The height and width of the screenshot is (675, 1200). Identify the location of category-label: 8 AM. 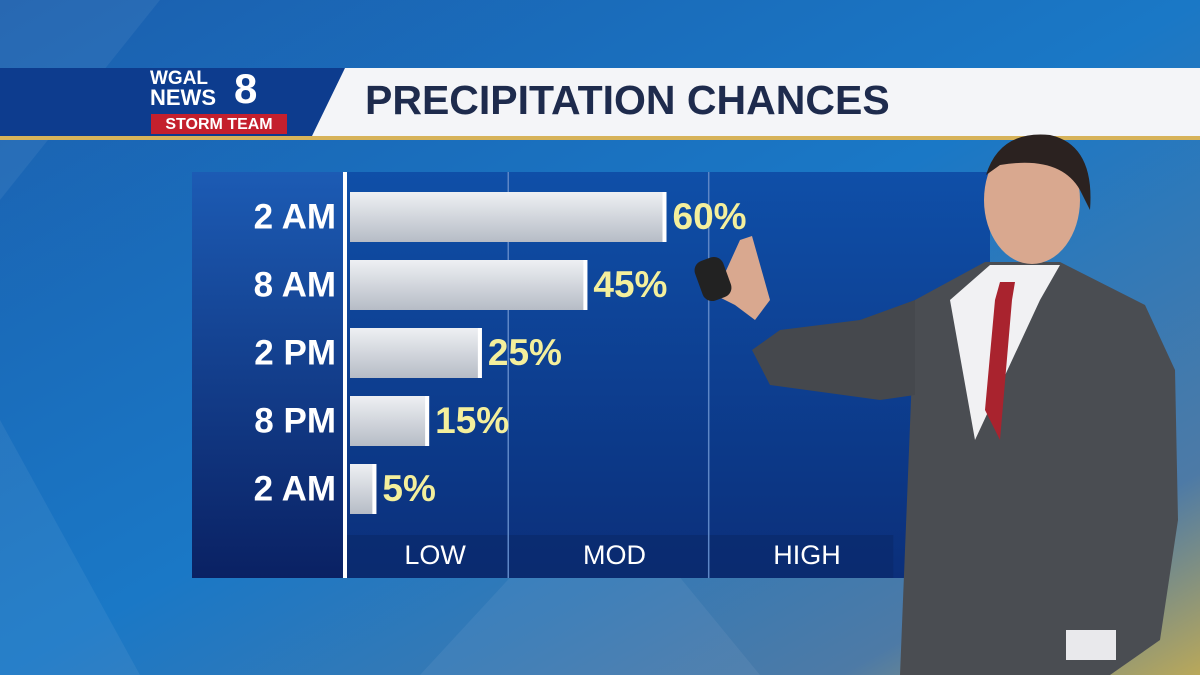
(295, 284).